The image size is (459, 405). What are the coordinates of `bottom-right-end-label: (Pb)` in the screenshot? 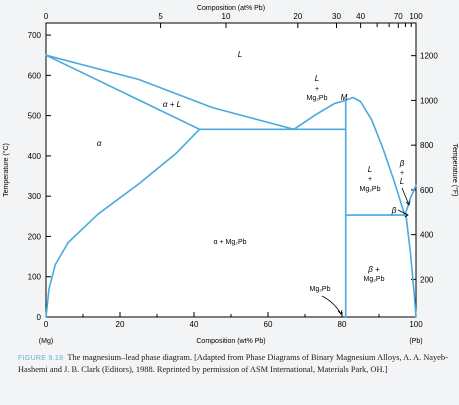 It's located at (415, 341).